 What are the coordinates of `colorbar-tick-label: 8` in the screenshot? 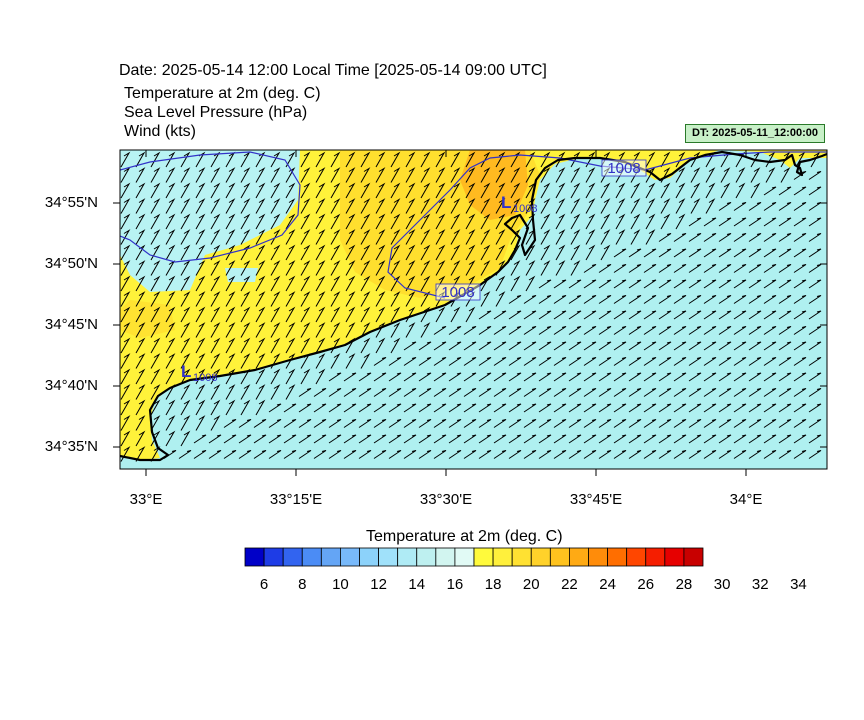 It's located at (302, 584).